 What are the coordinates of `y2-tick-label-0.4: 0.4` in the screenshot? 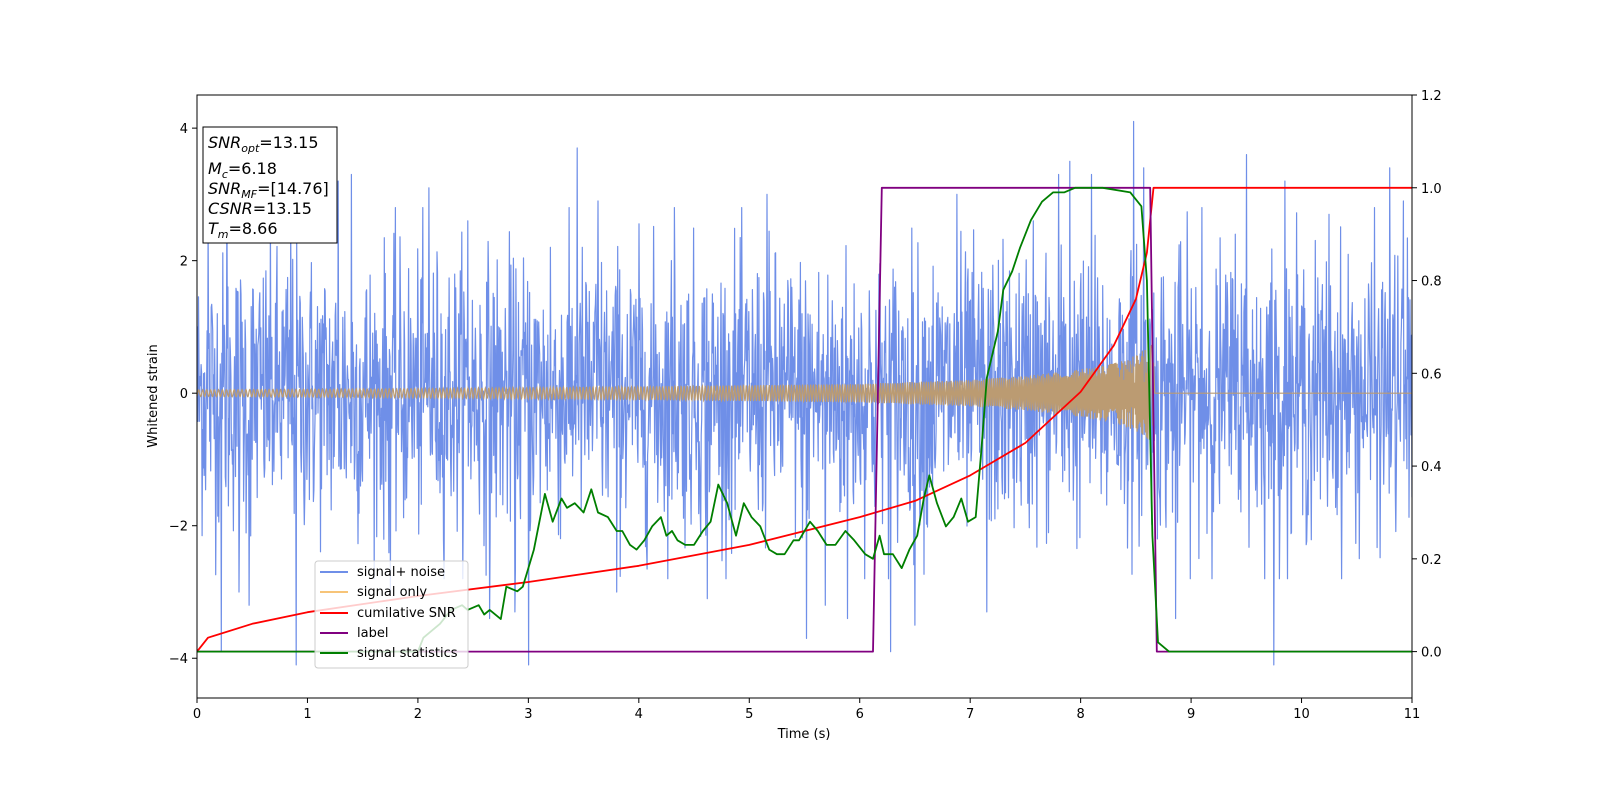 It's located at (1431, 467).